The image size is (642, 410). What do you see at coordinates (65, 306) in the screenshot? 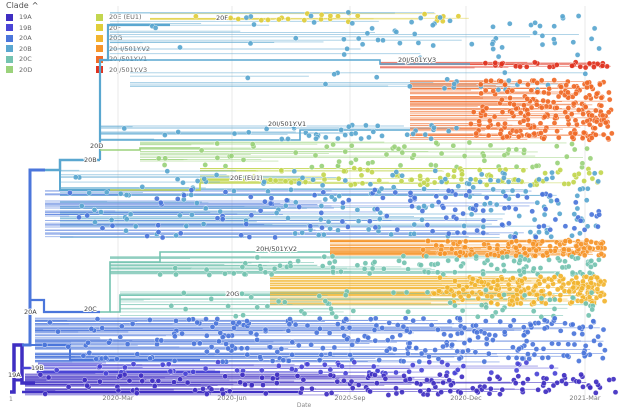
I see `branch-20c-stem` at bounding box center [65, 306].